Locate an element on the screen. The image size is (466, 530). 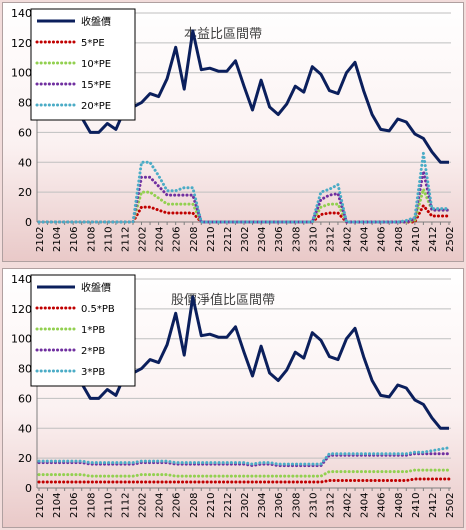
legend: 收盤價 0.5*PB 1*PB 2*PB 3*PB is located at coordinates (83, 330).